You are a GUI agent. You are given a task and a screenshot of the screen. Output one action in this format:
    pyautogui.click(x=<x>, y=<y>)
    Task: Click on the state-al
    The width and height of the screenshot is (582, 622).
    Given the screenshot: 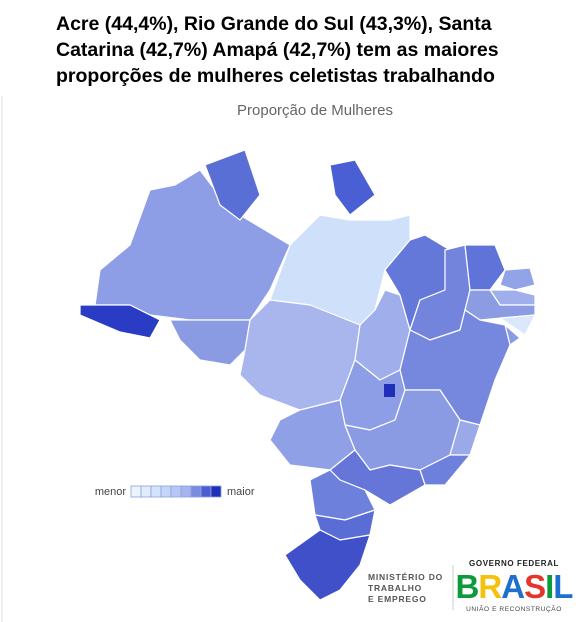 What is the action you would take?
    pyautogui.click(x=517, y=325)
    